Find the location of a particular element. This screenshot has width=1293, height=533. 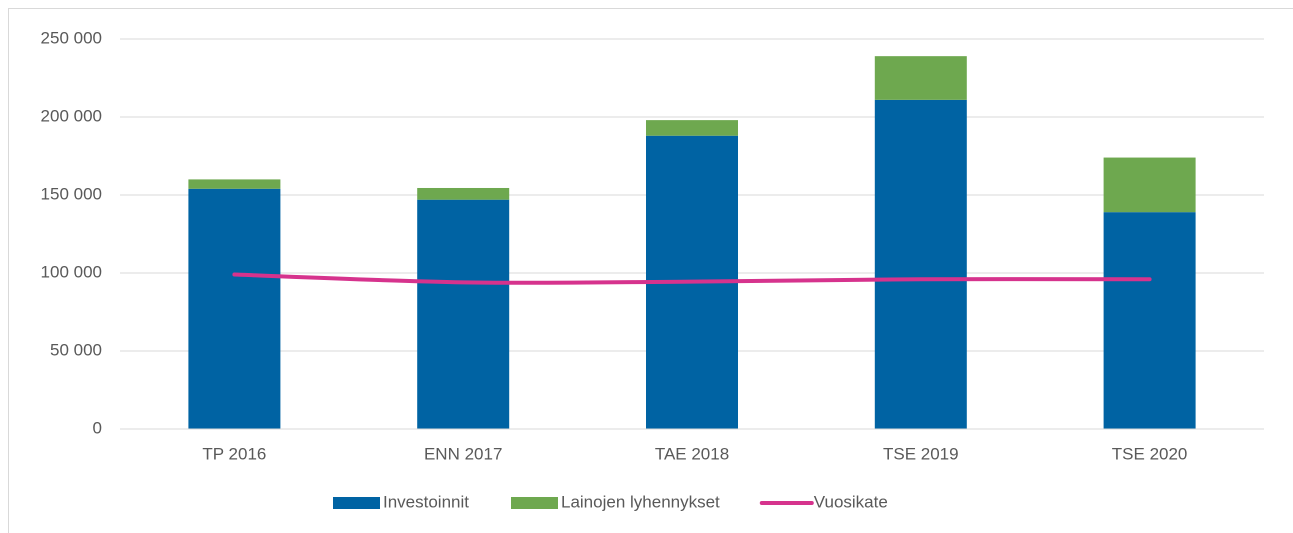

y-tick-label: 150 000 is located at coordinates (71, 193).